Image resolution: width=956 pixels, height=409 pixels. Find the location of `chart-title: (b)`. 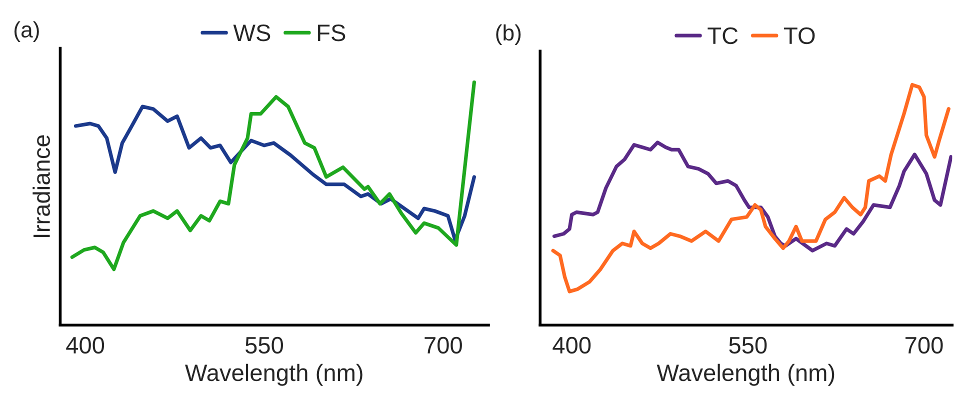

chart-title: (b) is located at coordinates (508, 35).